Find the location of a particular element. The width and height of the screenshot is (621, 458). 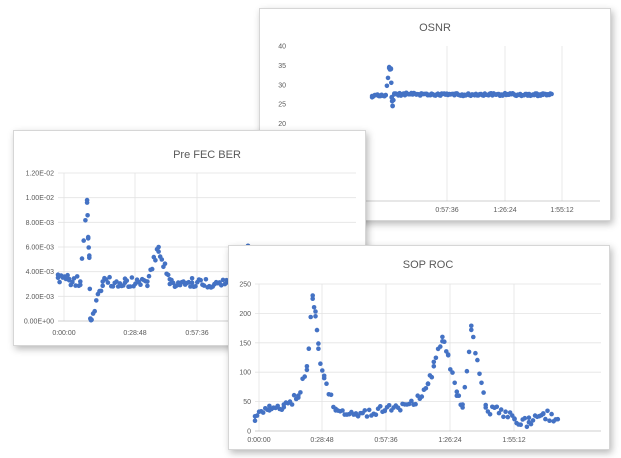

pre-fec-ber-x-tick-label: 0:28:48 is located at coordinates (134, 333).